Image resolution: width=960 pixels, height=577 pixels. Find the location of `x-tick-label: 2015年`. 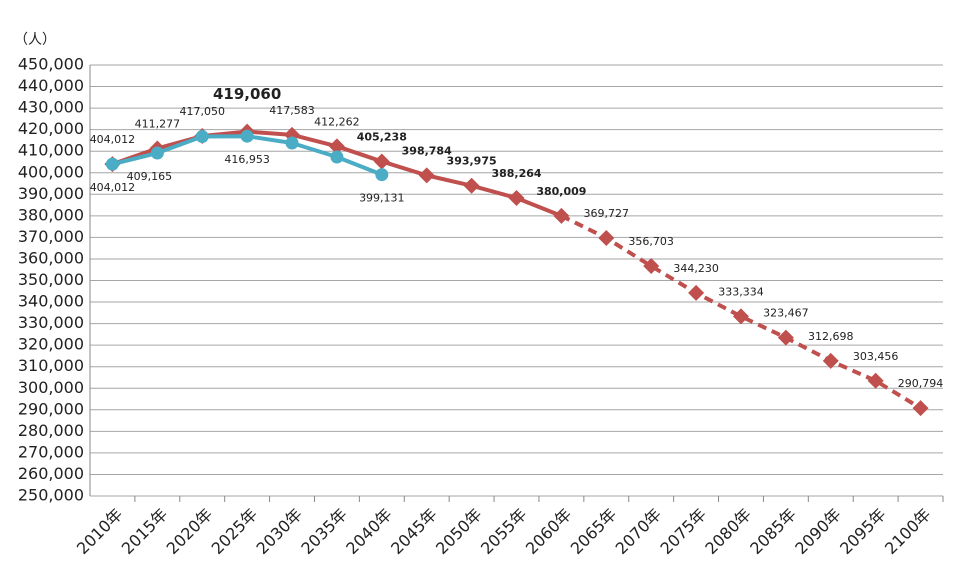

x-tick-label: 2015年 is located at coordinates (145, 532).